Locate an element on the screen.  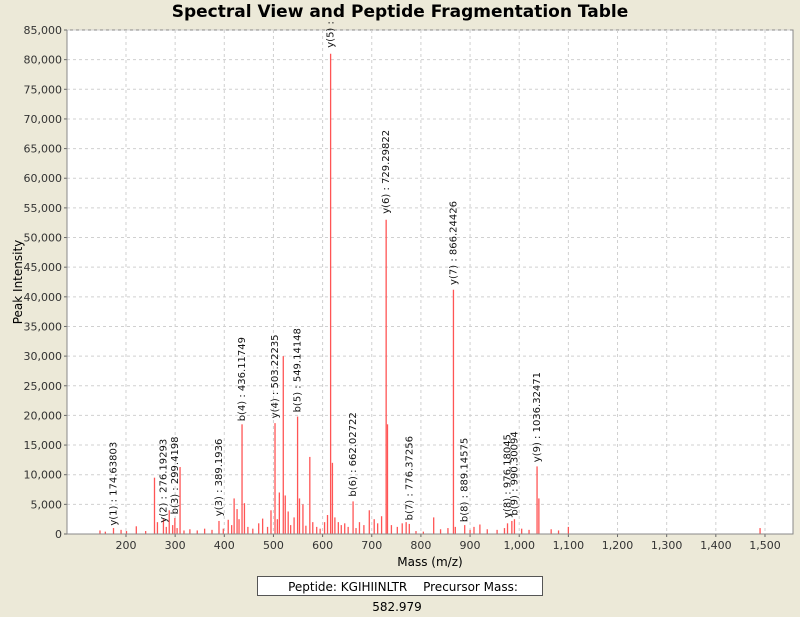
y-tick-label: 10,000 is located at coordinates (43, 475).